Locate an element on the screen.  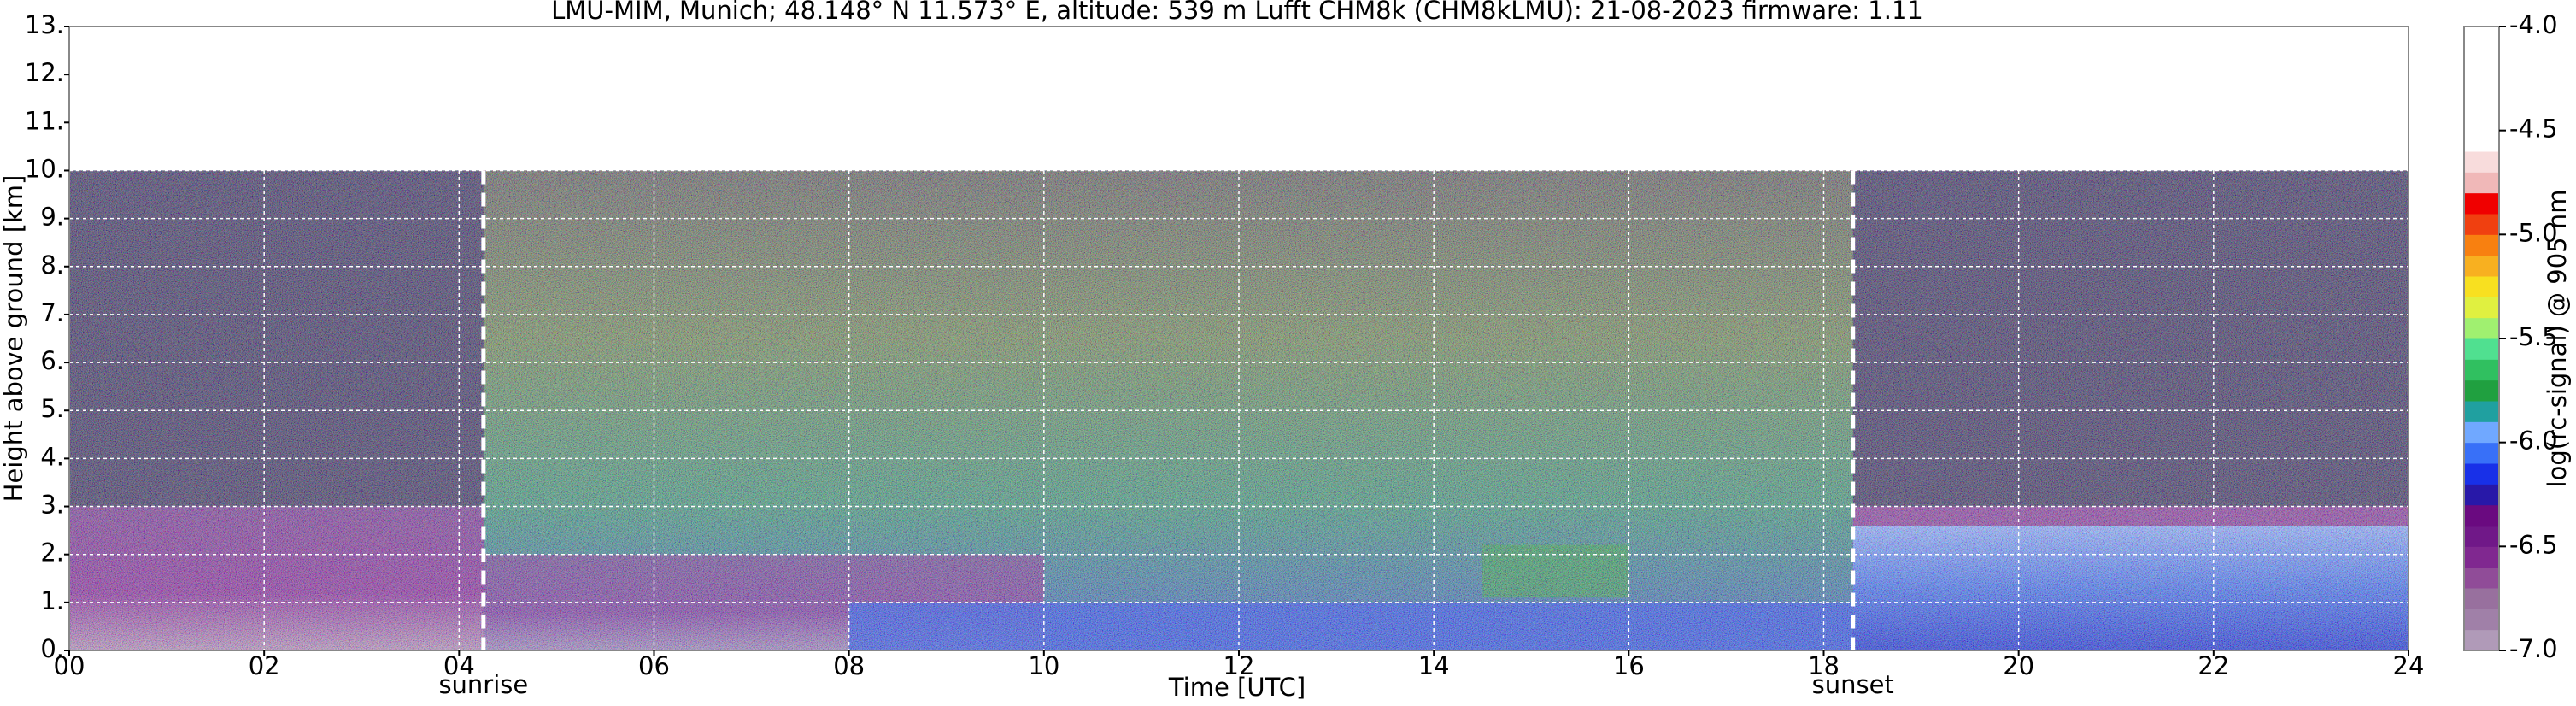
x-tick-label: 24 is located at coordinates (2409, 665).